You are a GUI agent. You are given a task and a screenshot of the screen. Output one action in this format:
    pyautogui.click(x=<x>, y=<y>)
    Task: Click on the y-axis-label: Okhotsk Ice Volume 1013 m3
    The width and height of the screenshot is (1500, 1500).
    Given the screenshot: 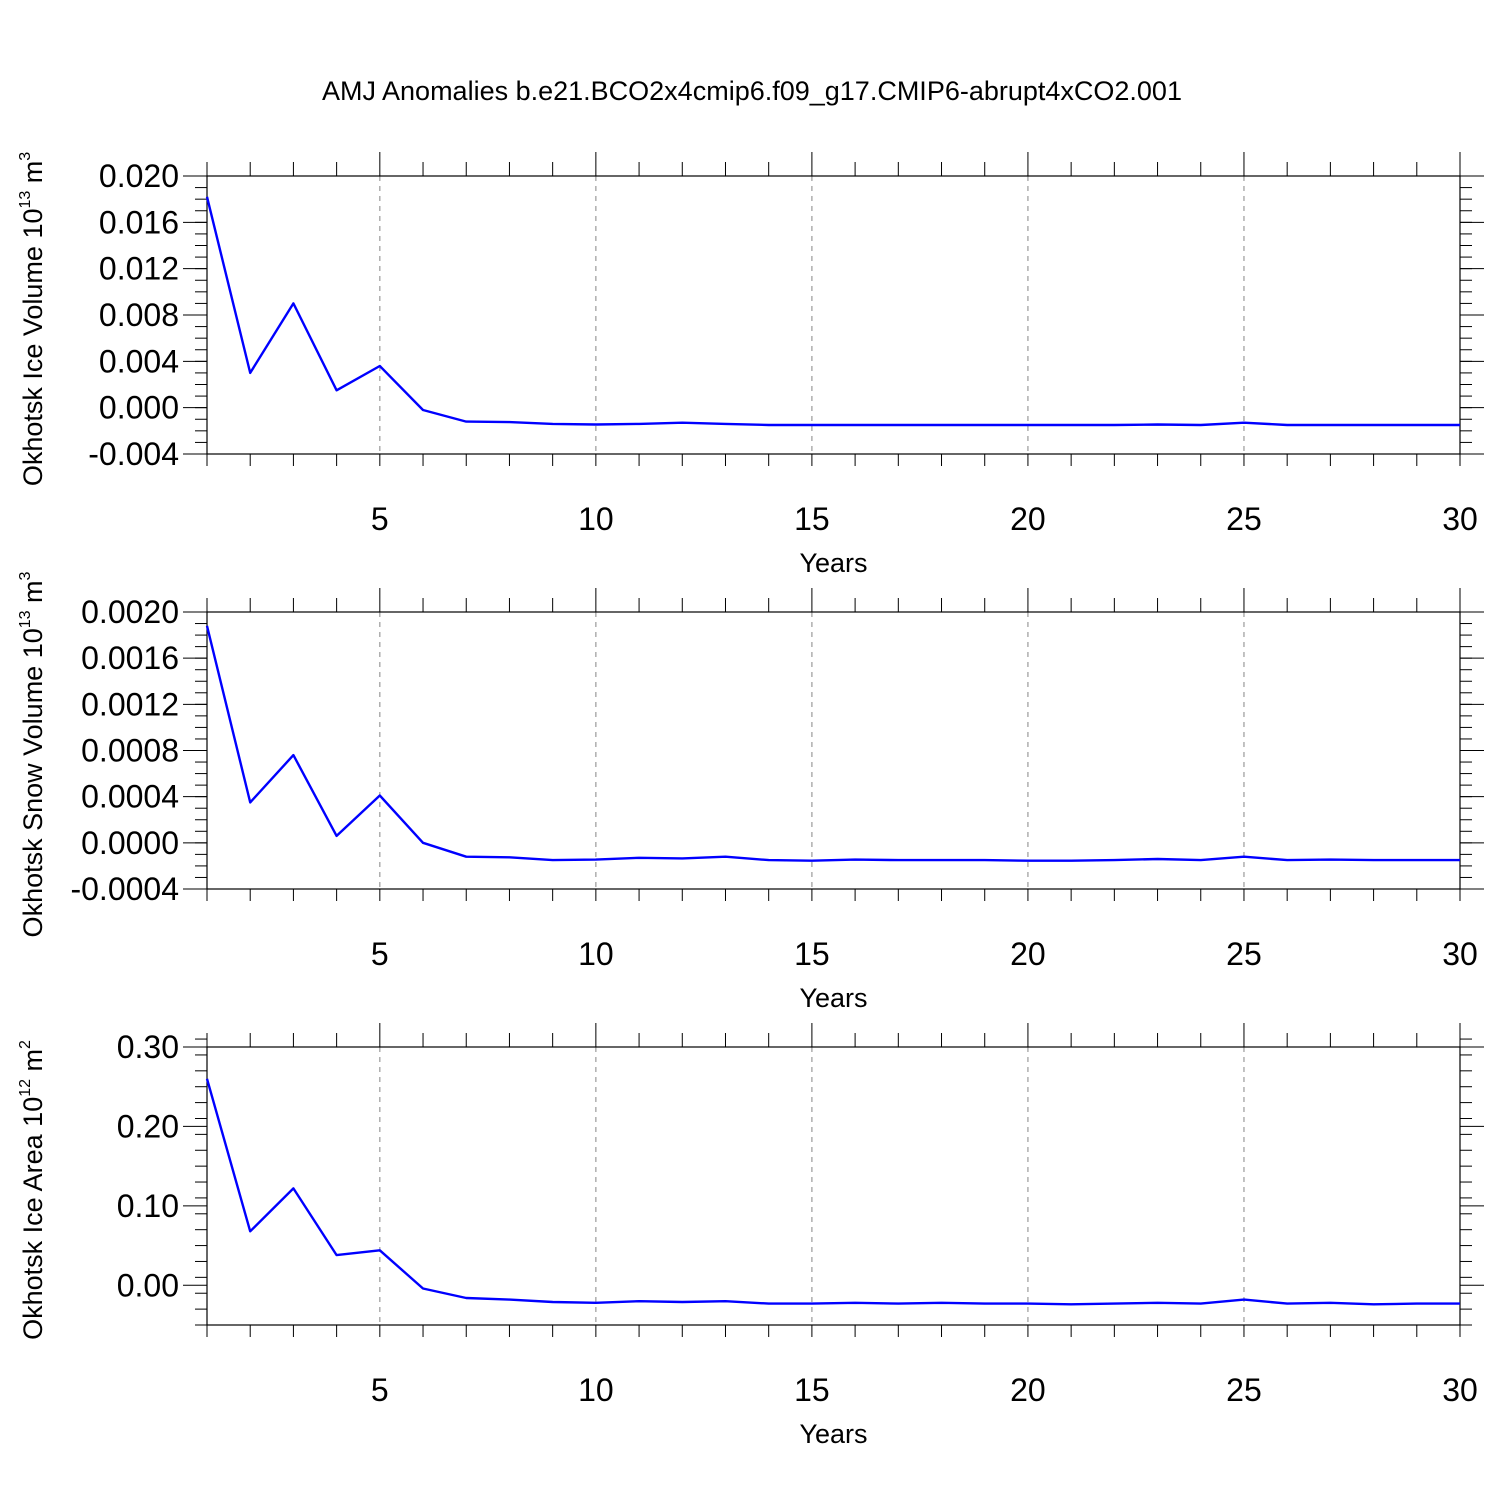 What is the action you would take?
    pyautogui.click(x=32, y=319)
    